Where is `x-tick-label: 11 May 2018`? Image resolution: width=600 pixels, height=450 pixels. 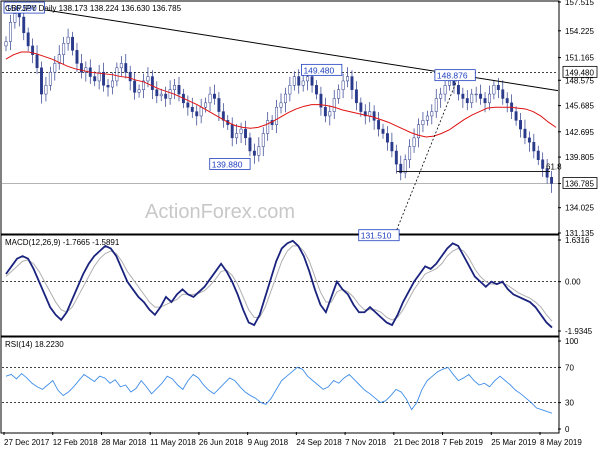 x-tick-label: 11 May 2018 is located at coordinates (173, 442).